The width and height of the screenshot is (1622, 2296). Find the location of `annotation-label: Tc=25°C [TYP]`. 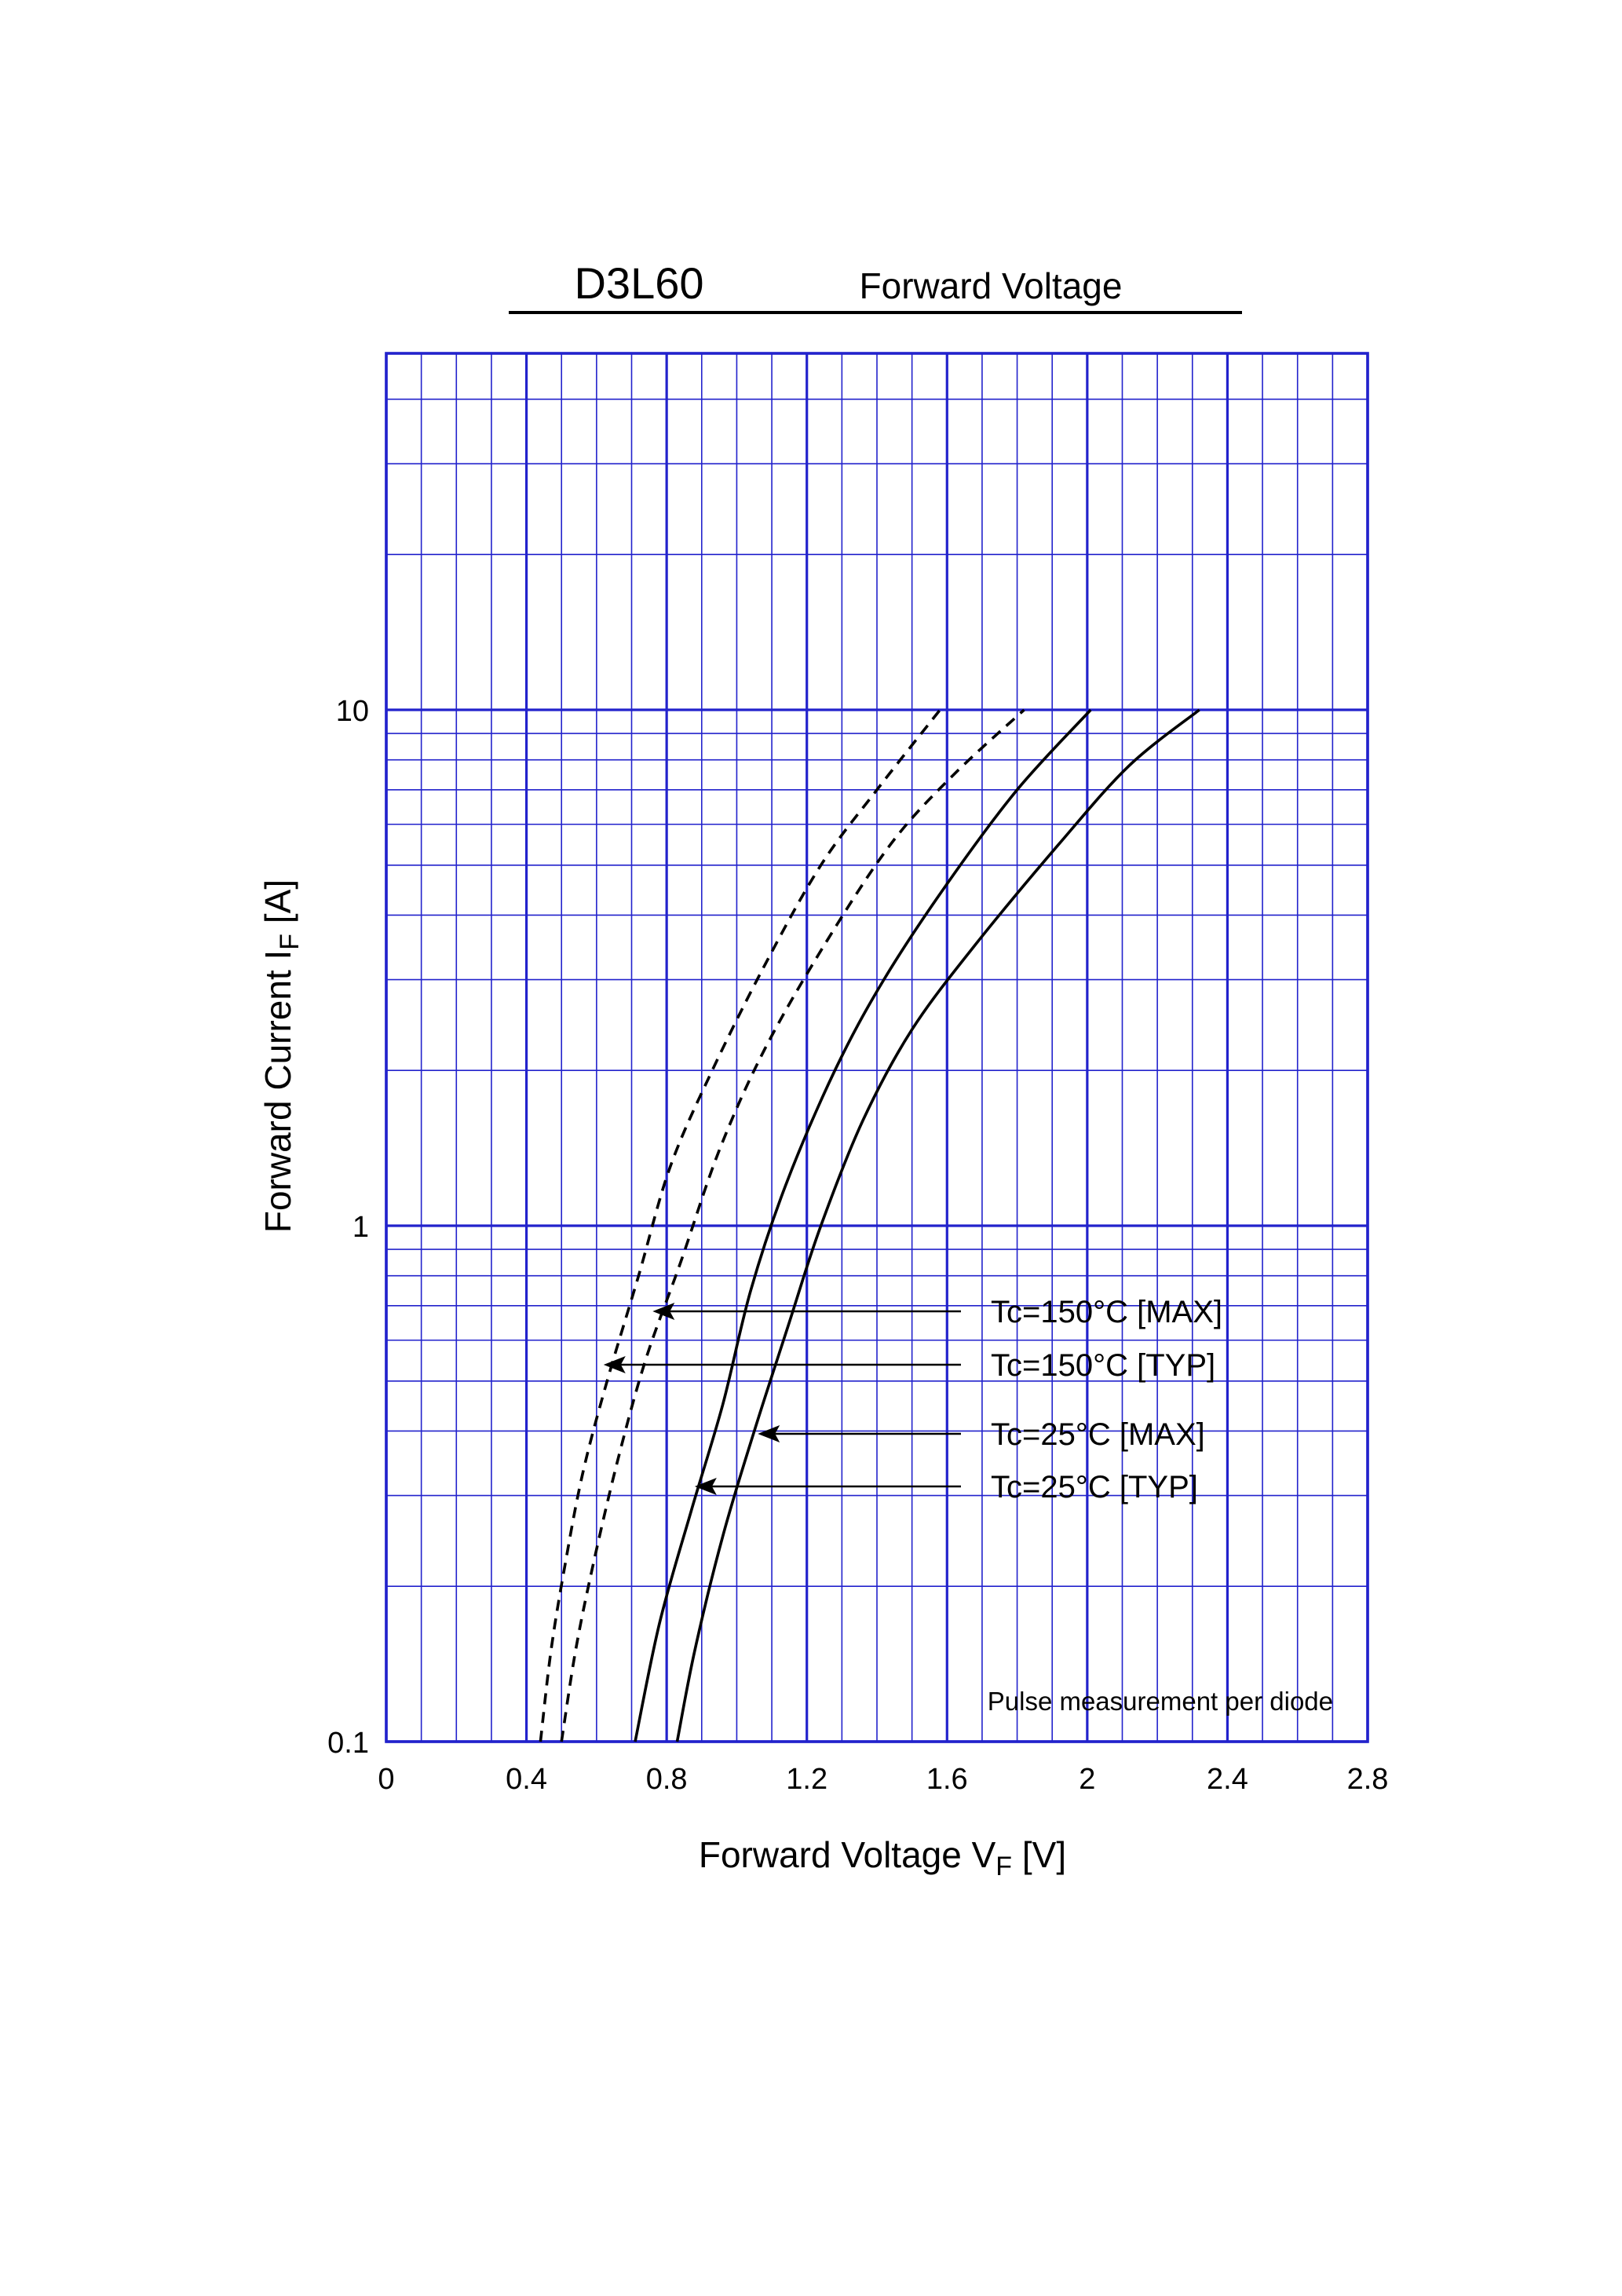

annotation-label: Tc=25°C [TYP] is located at coordinates (1094, 1487).